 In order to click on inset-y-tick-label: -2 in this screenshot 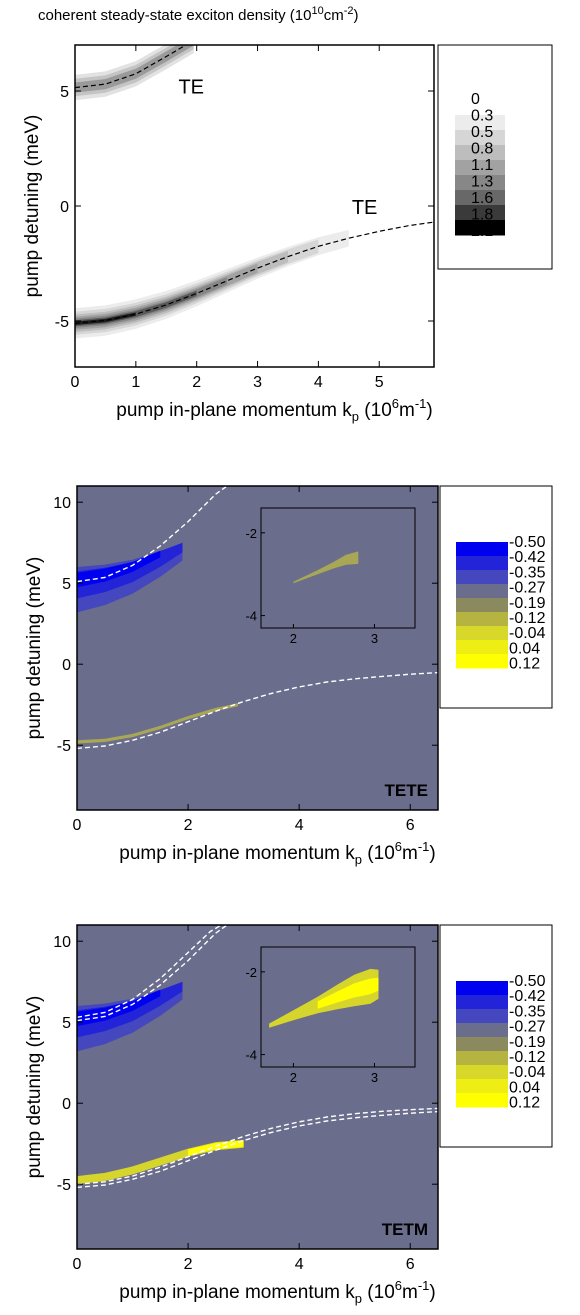, I will do `click(251, 972)`.